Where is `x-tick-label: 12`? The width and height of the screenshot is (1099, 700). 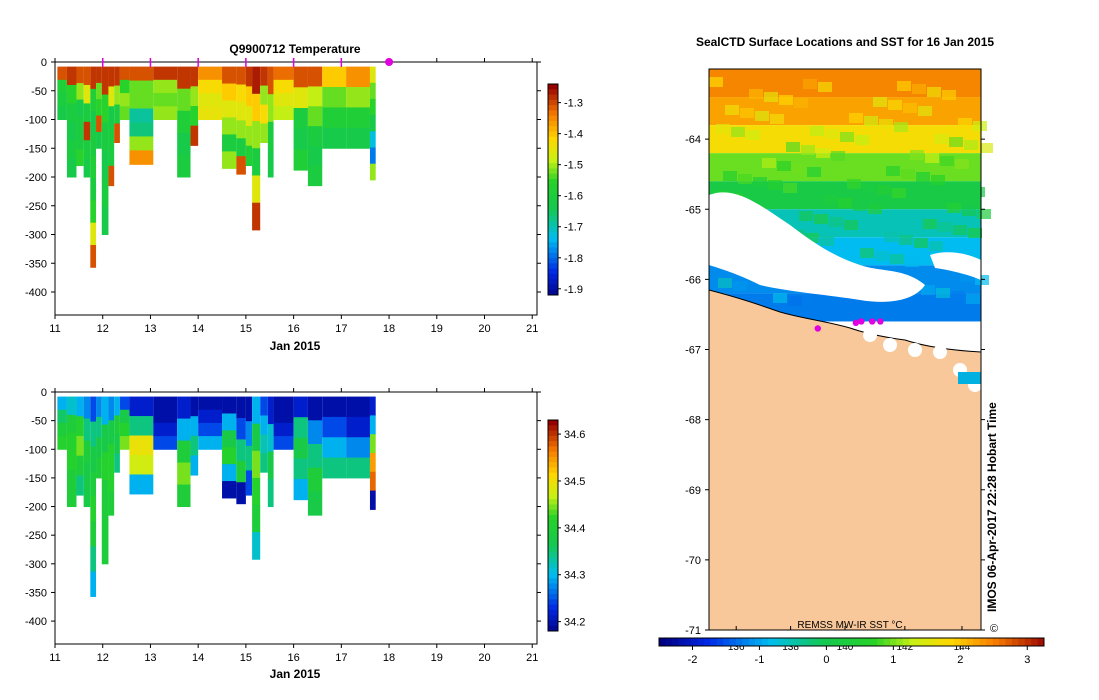 x-tick-label: 12 is located at coordinates (103, 658).